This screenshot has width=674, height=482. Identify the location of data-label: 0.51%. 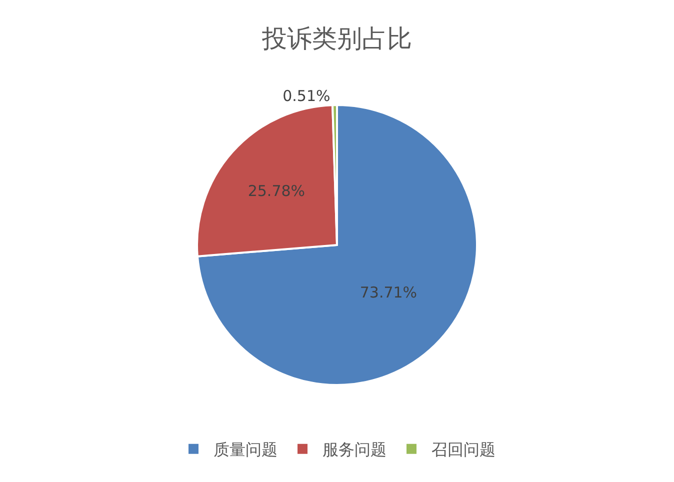
(306, 96).